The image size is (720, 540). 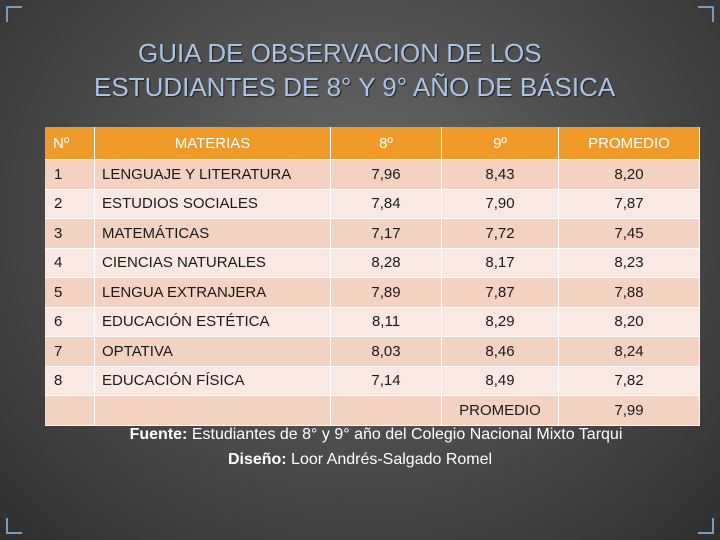 I want to click on table-row: 4 CIENCIAS NATURALES 8,28 8,17 8,23, so click(x=372, y=263).